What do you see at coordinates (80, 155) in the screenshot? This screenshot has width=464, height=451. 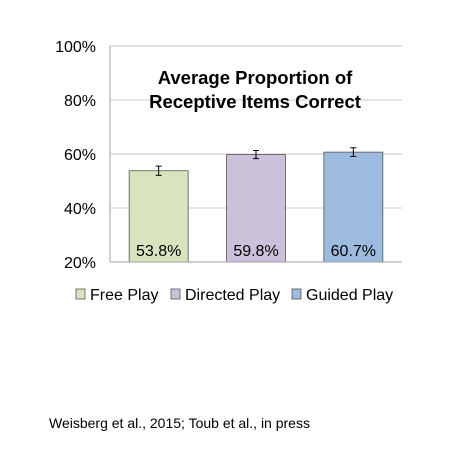 I see `y-tick-label: 60%` at bounding box center [80, 155].